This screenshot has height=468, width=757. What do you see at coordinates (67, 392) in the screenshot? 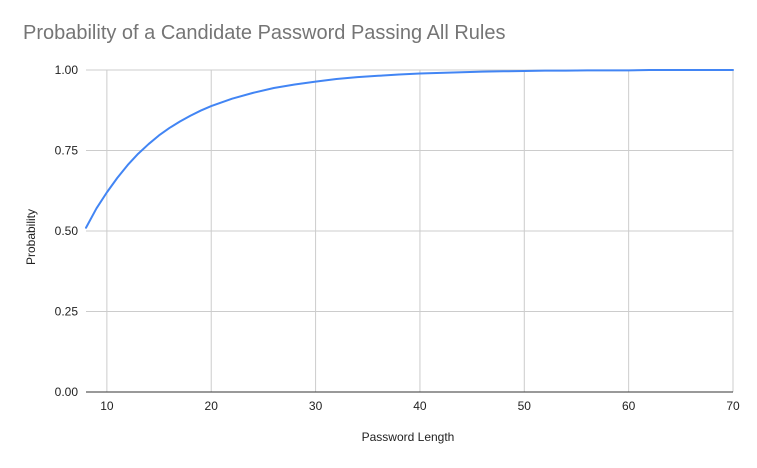
I see `y-tick-label: 0.00` at bounding box center [67, 392].